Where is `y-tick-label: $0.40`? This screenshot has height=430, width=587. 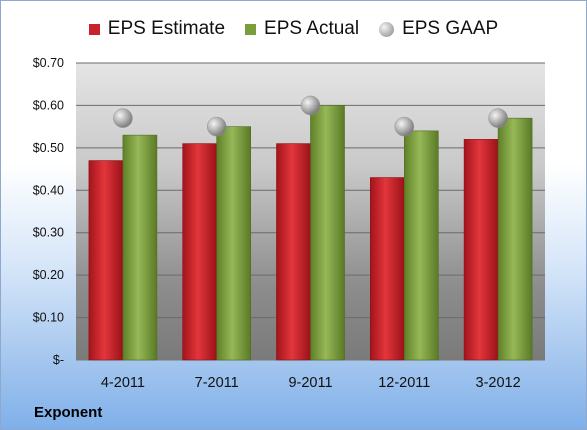 y-tick-label: $0.40 is located at coordinates (48, 190).